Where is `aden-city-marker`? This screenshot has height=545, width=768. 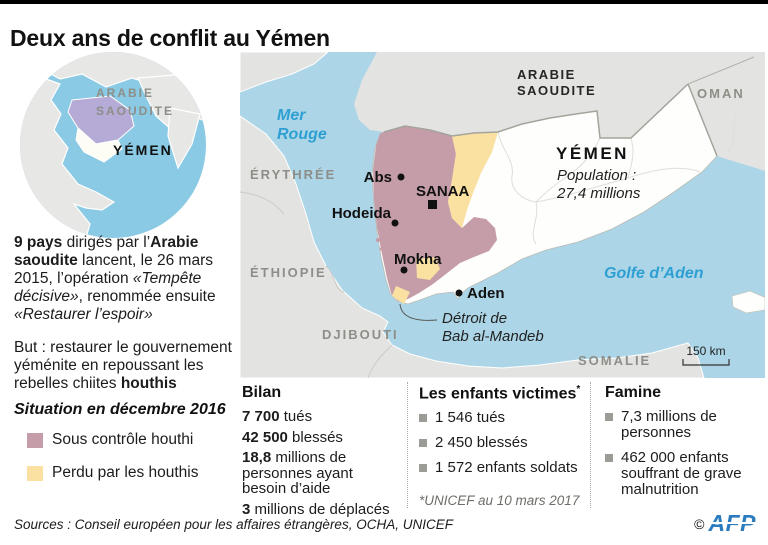
aden-city-marker is located at coordinates (459, 293).